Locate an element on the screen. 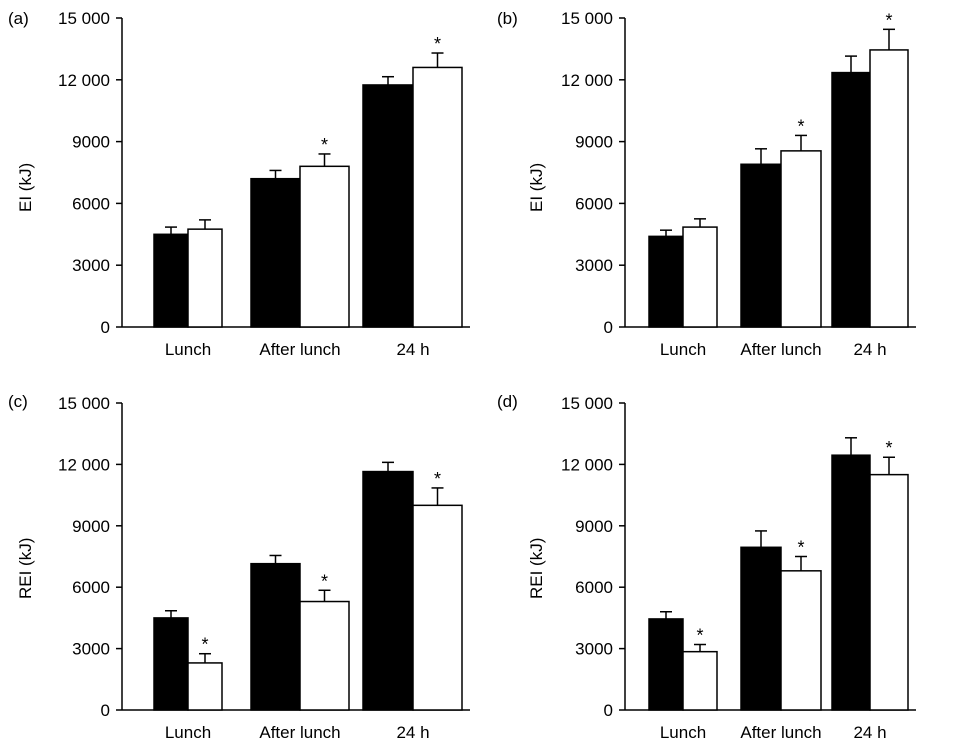  panel-label: (a) is located at coordinates (18, 18).